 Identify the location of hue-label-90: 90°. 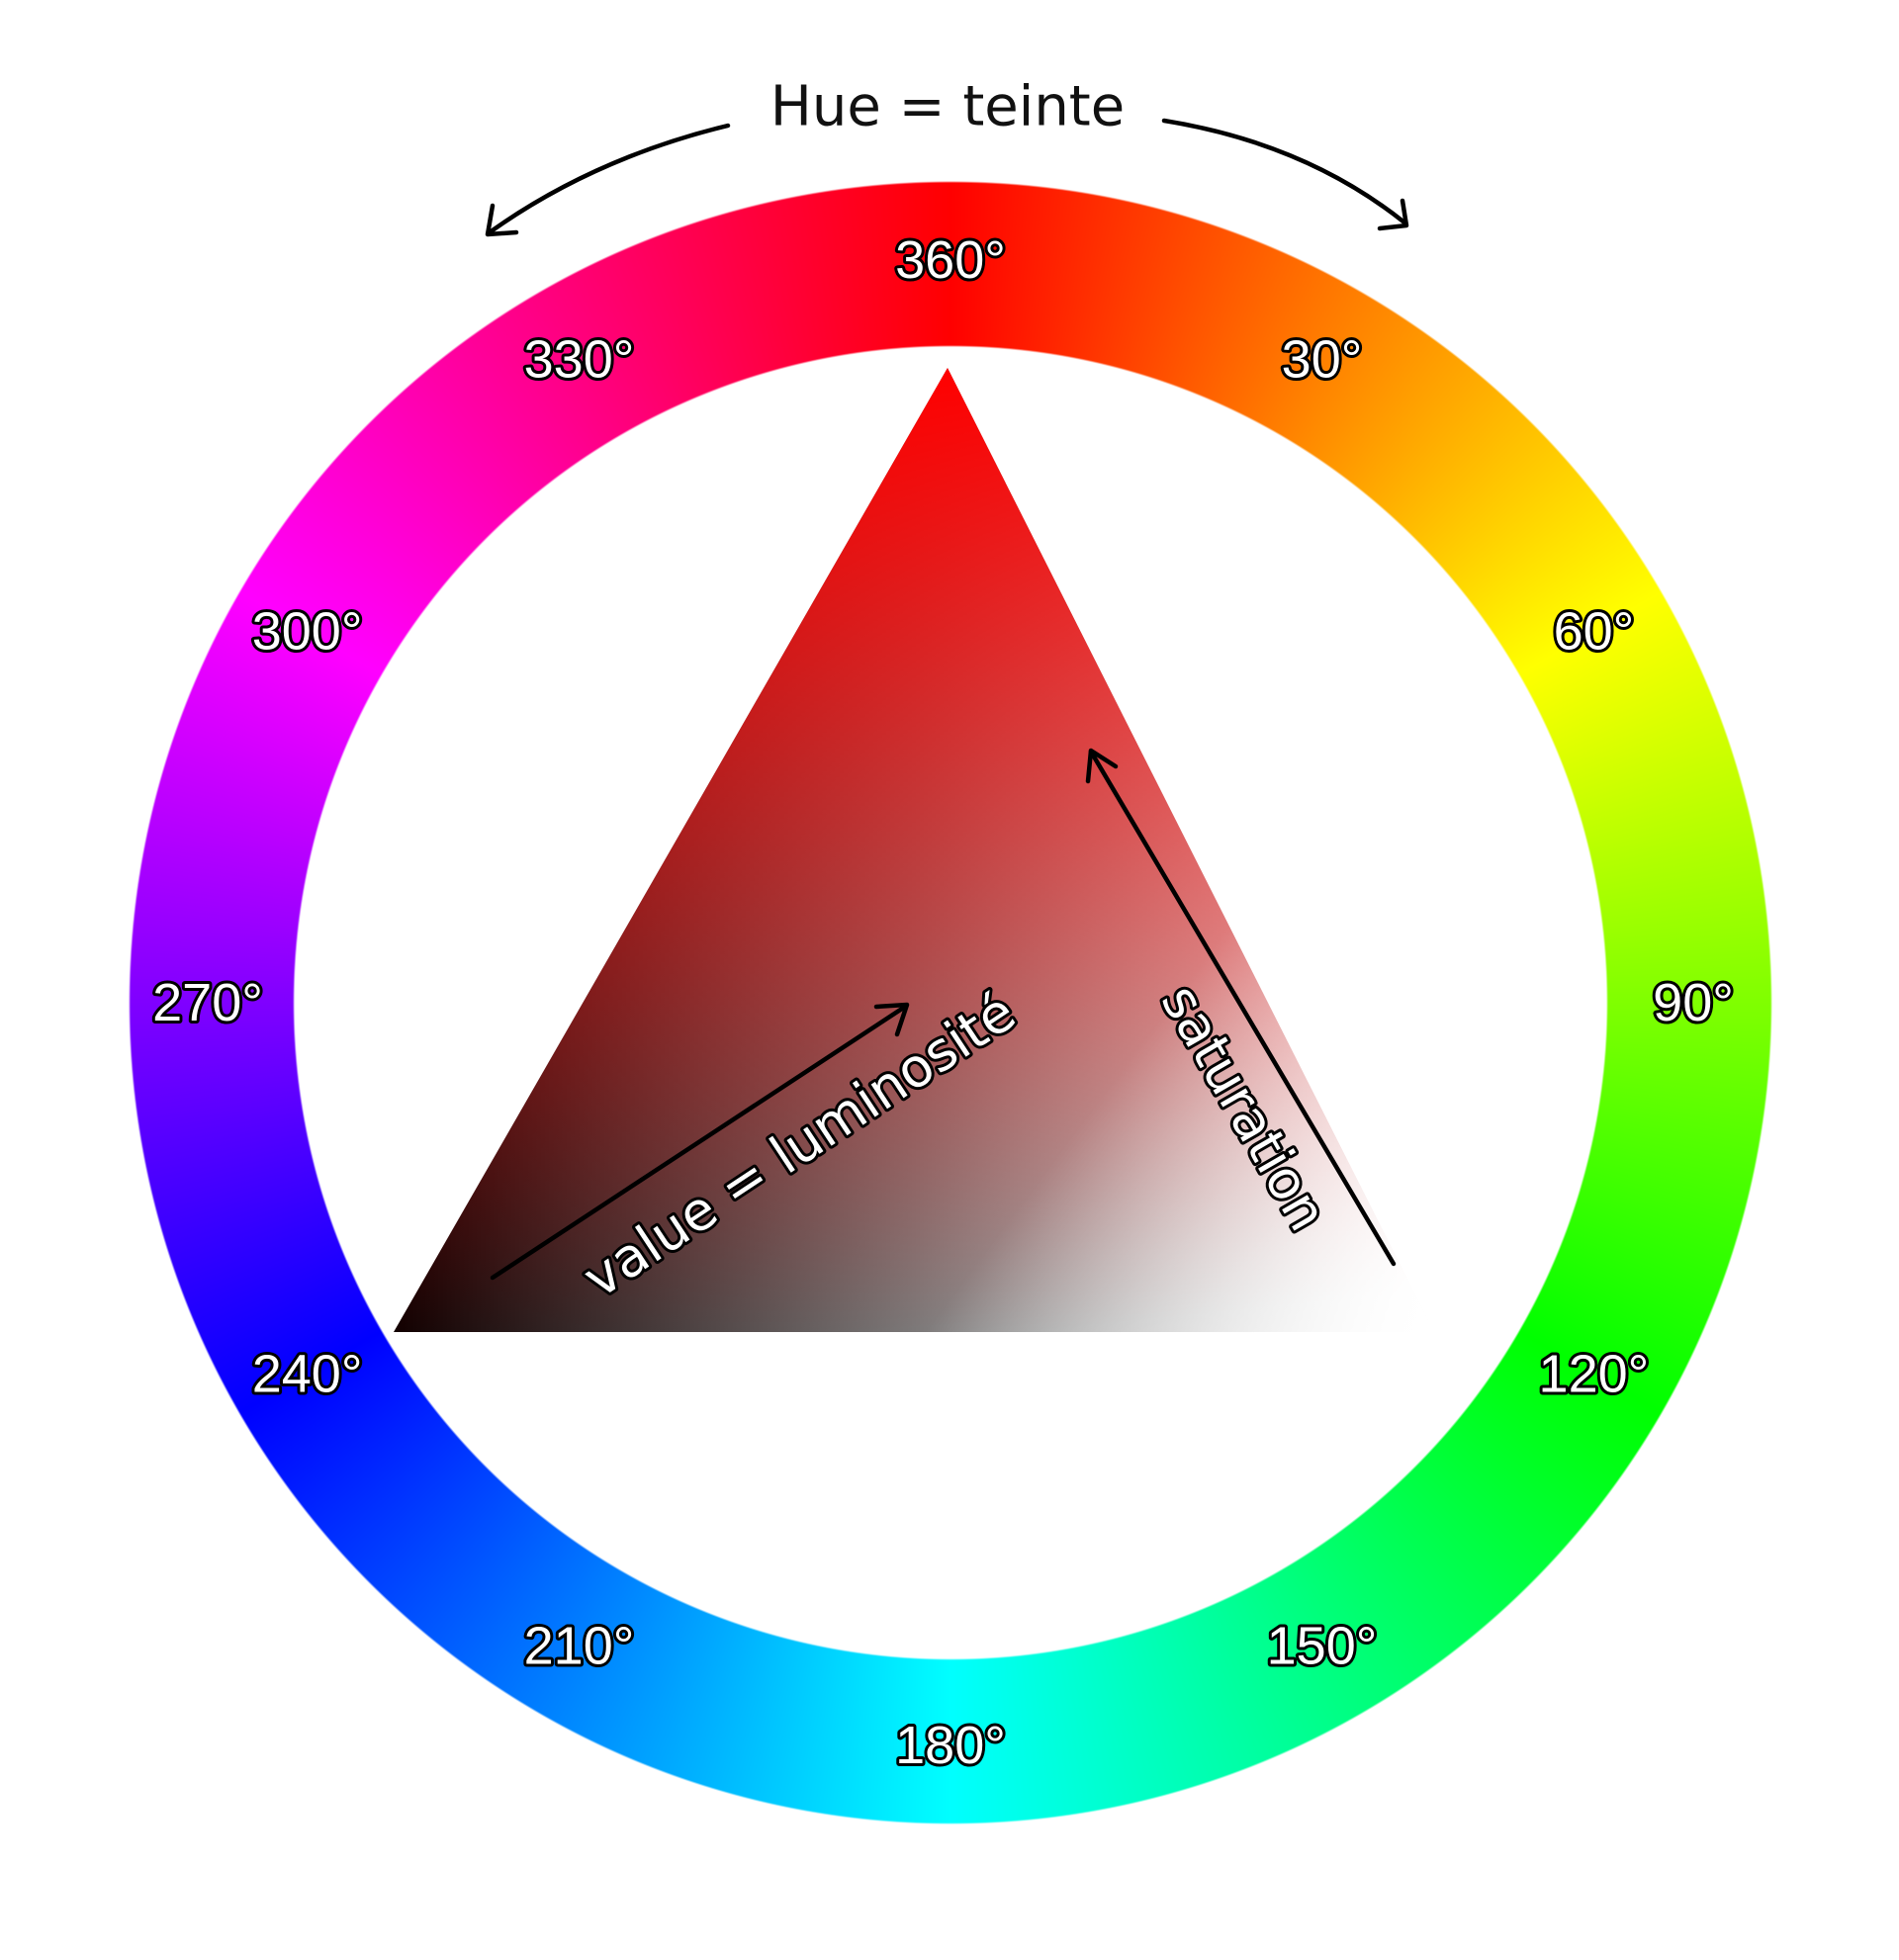
(1693, 1003).